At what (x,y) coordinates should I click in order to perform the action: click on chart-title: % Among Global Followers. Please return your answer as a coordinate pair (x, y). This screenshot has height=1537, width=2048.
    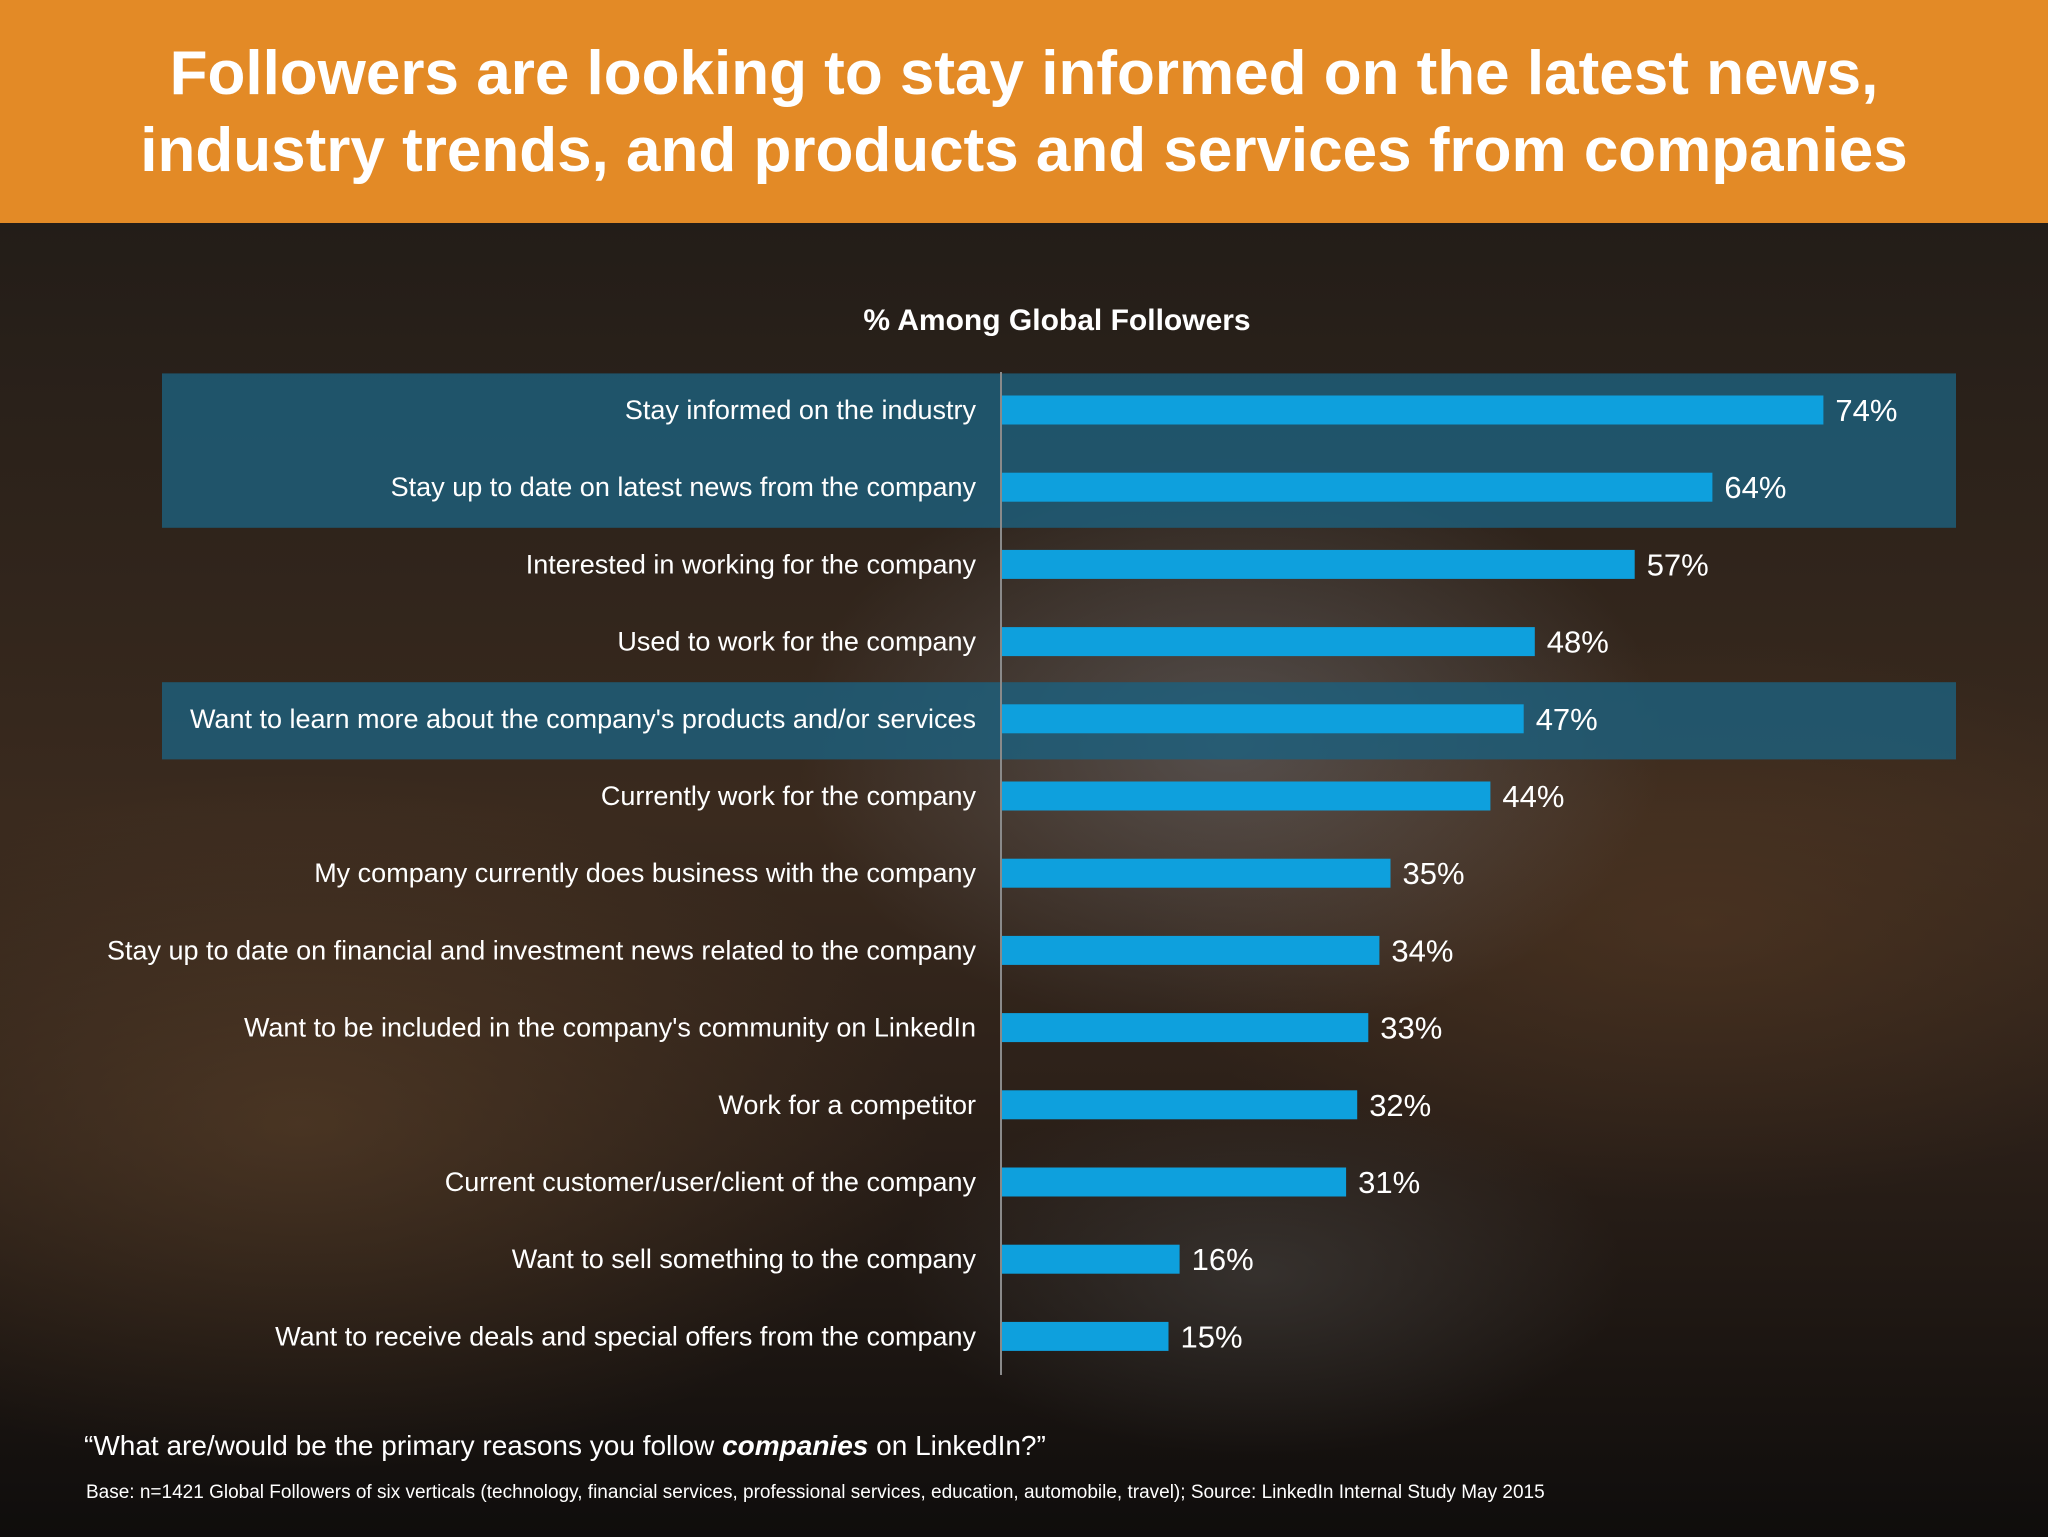
    Looking at the image, I should click on (1056, 320).